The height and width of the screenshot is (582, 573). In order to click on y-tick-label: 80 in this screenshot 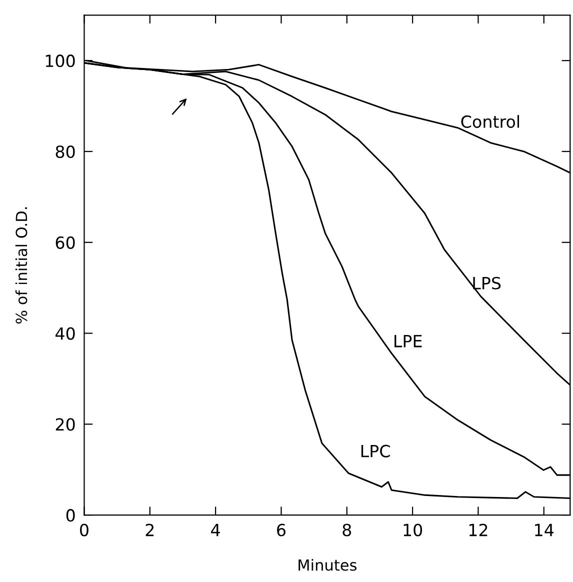, I will do `click(65, 151)`.